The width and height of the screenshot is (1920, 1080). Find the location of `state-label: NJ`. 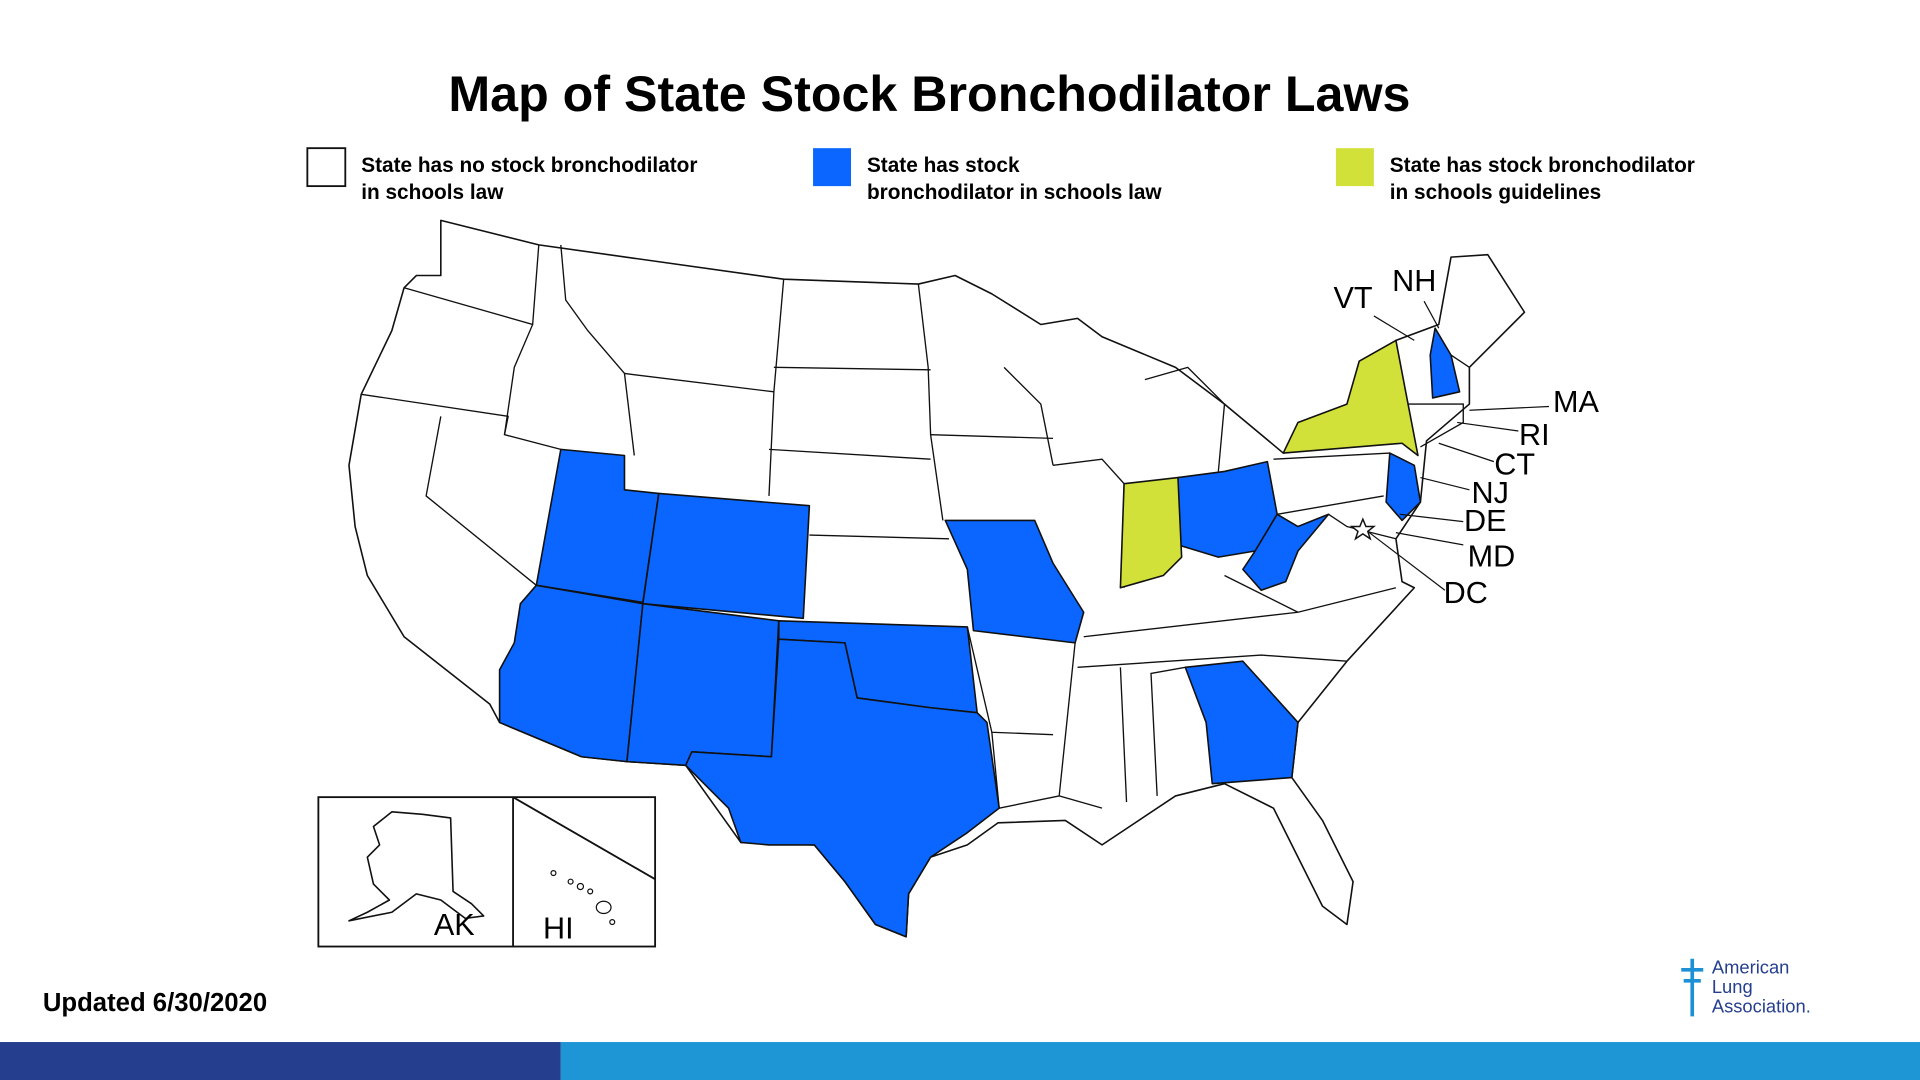

state-label: NJ is located at coordinates (1489, 493).